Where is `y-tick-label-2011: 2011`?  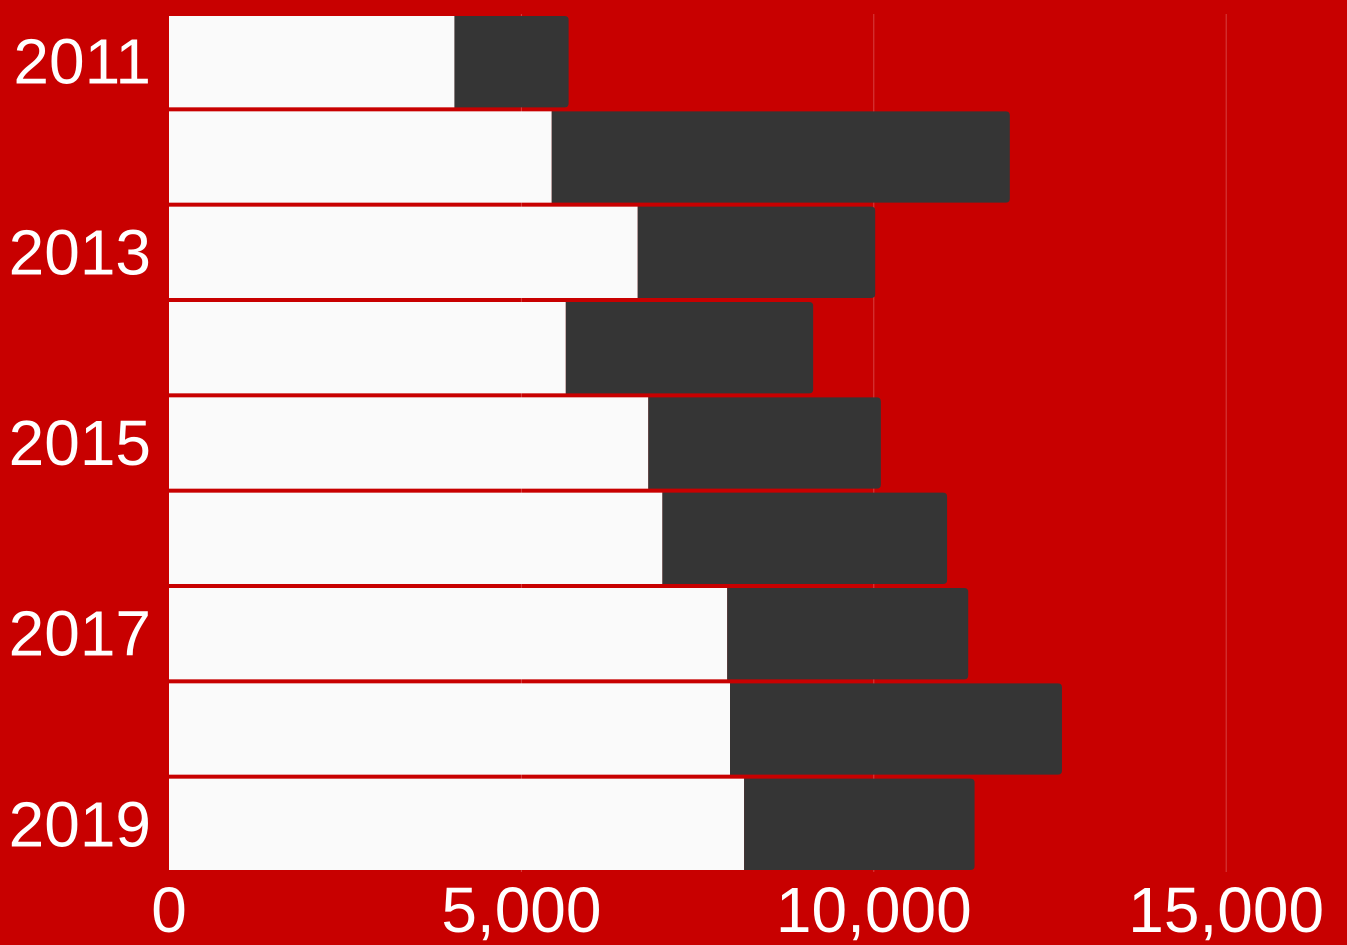
y-tick-label-2011: 2011 is located at coordinates (82, 62).